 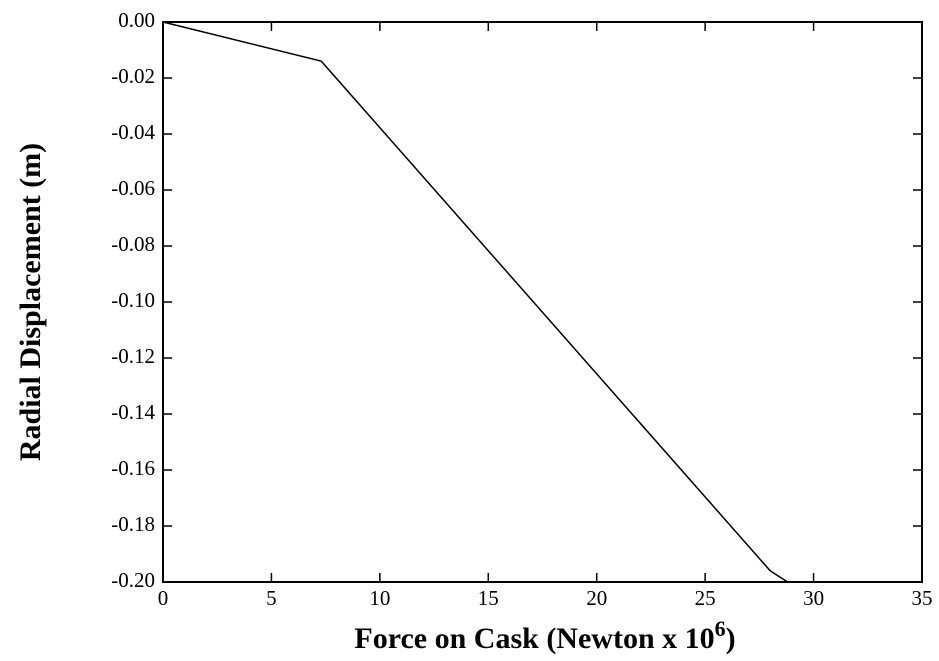 I want to click on y-tick-label: 0.00, so click(x=136, y=20).